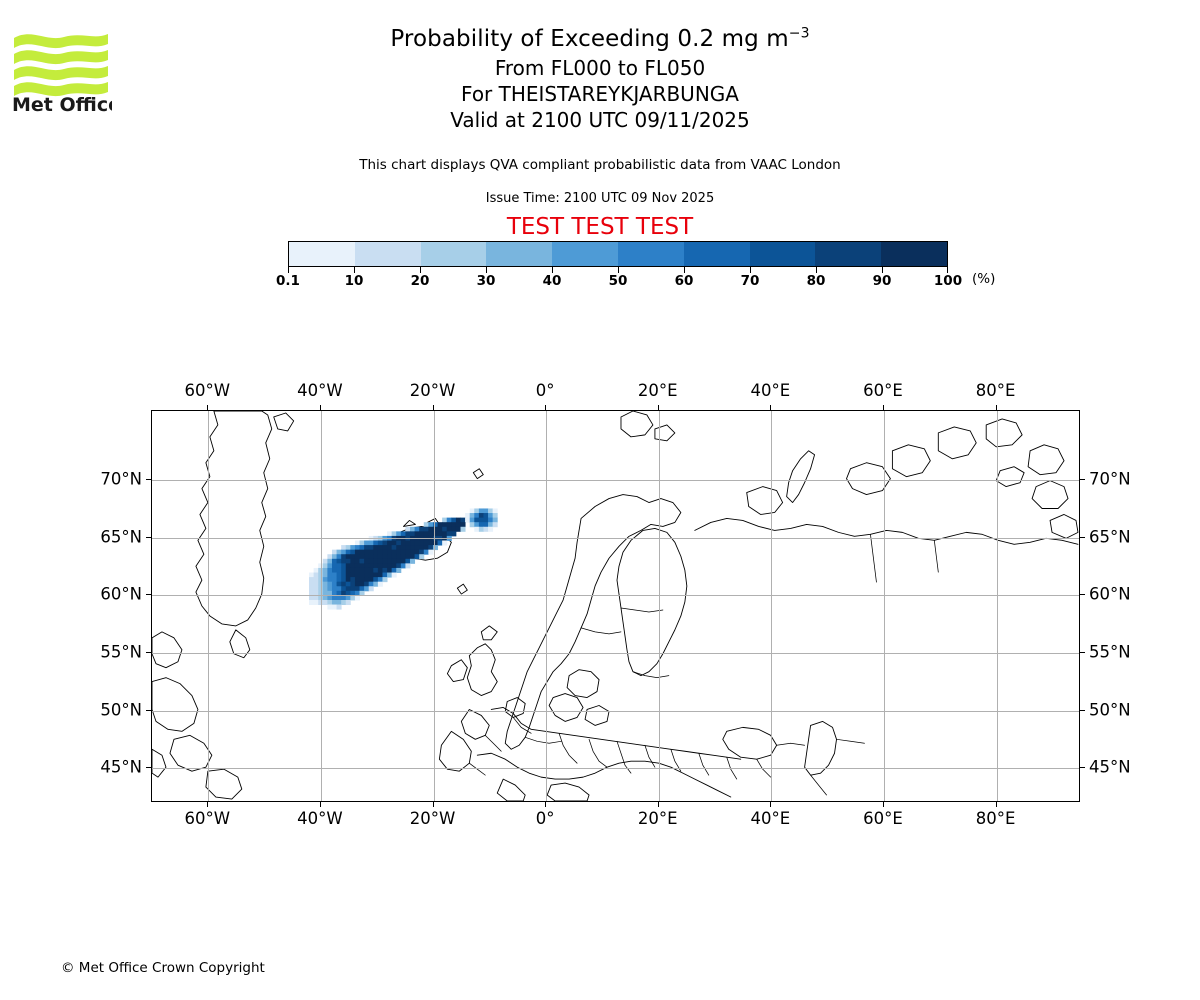 The image size is (1200, 1000). Describe the element at coordinates (288, 281) in the screenshot. I see `colorbar-tick-label-0: 0.1` at that location.